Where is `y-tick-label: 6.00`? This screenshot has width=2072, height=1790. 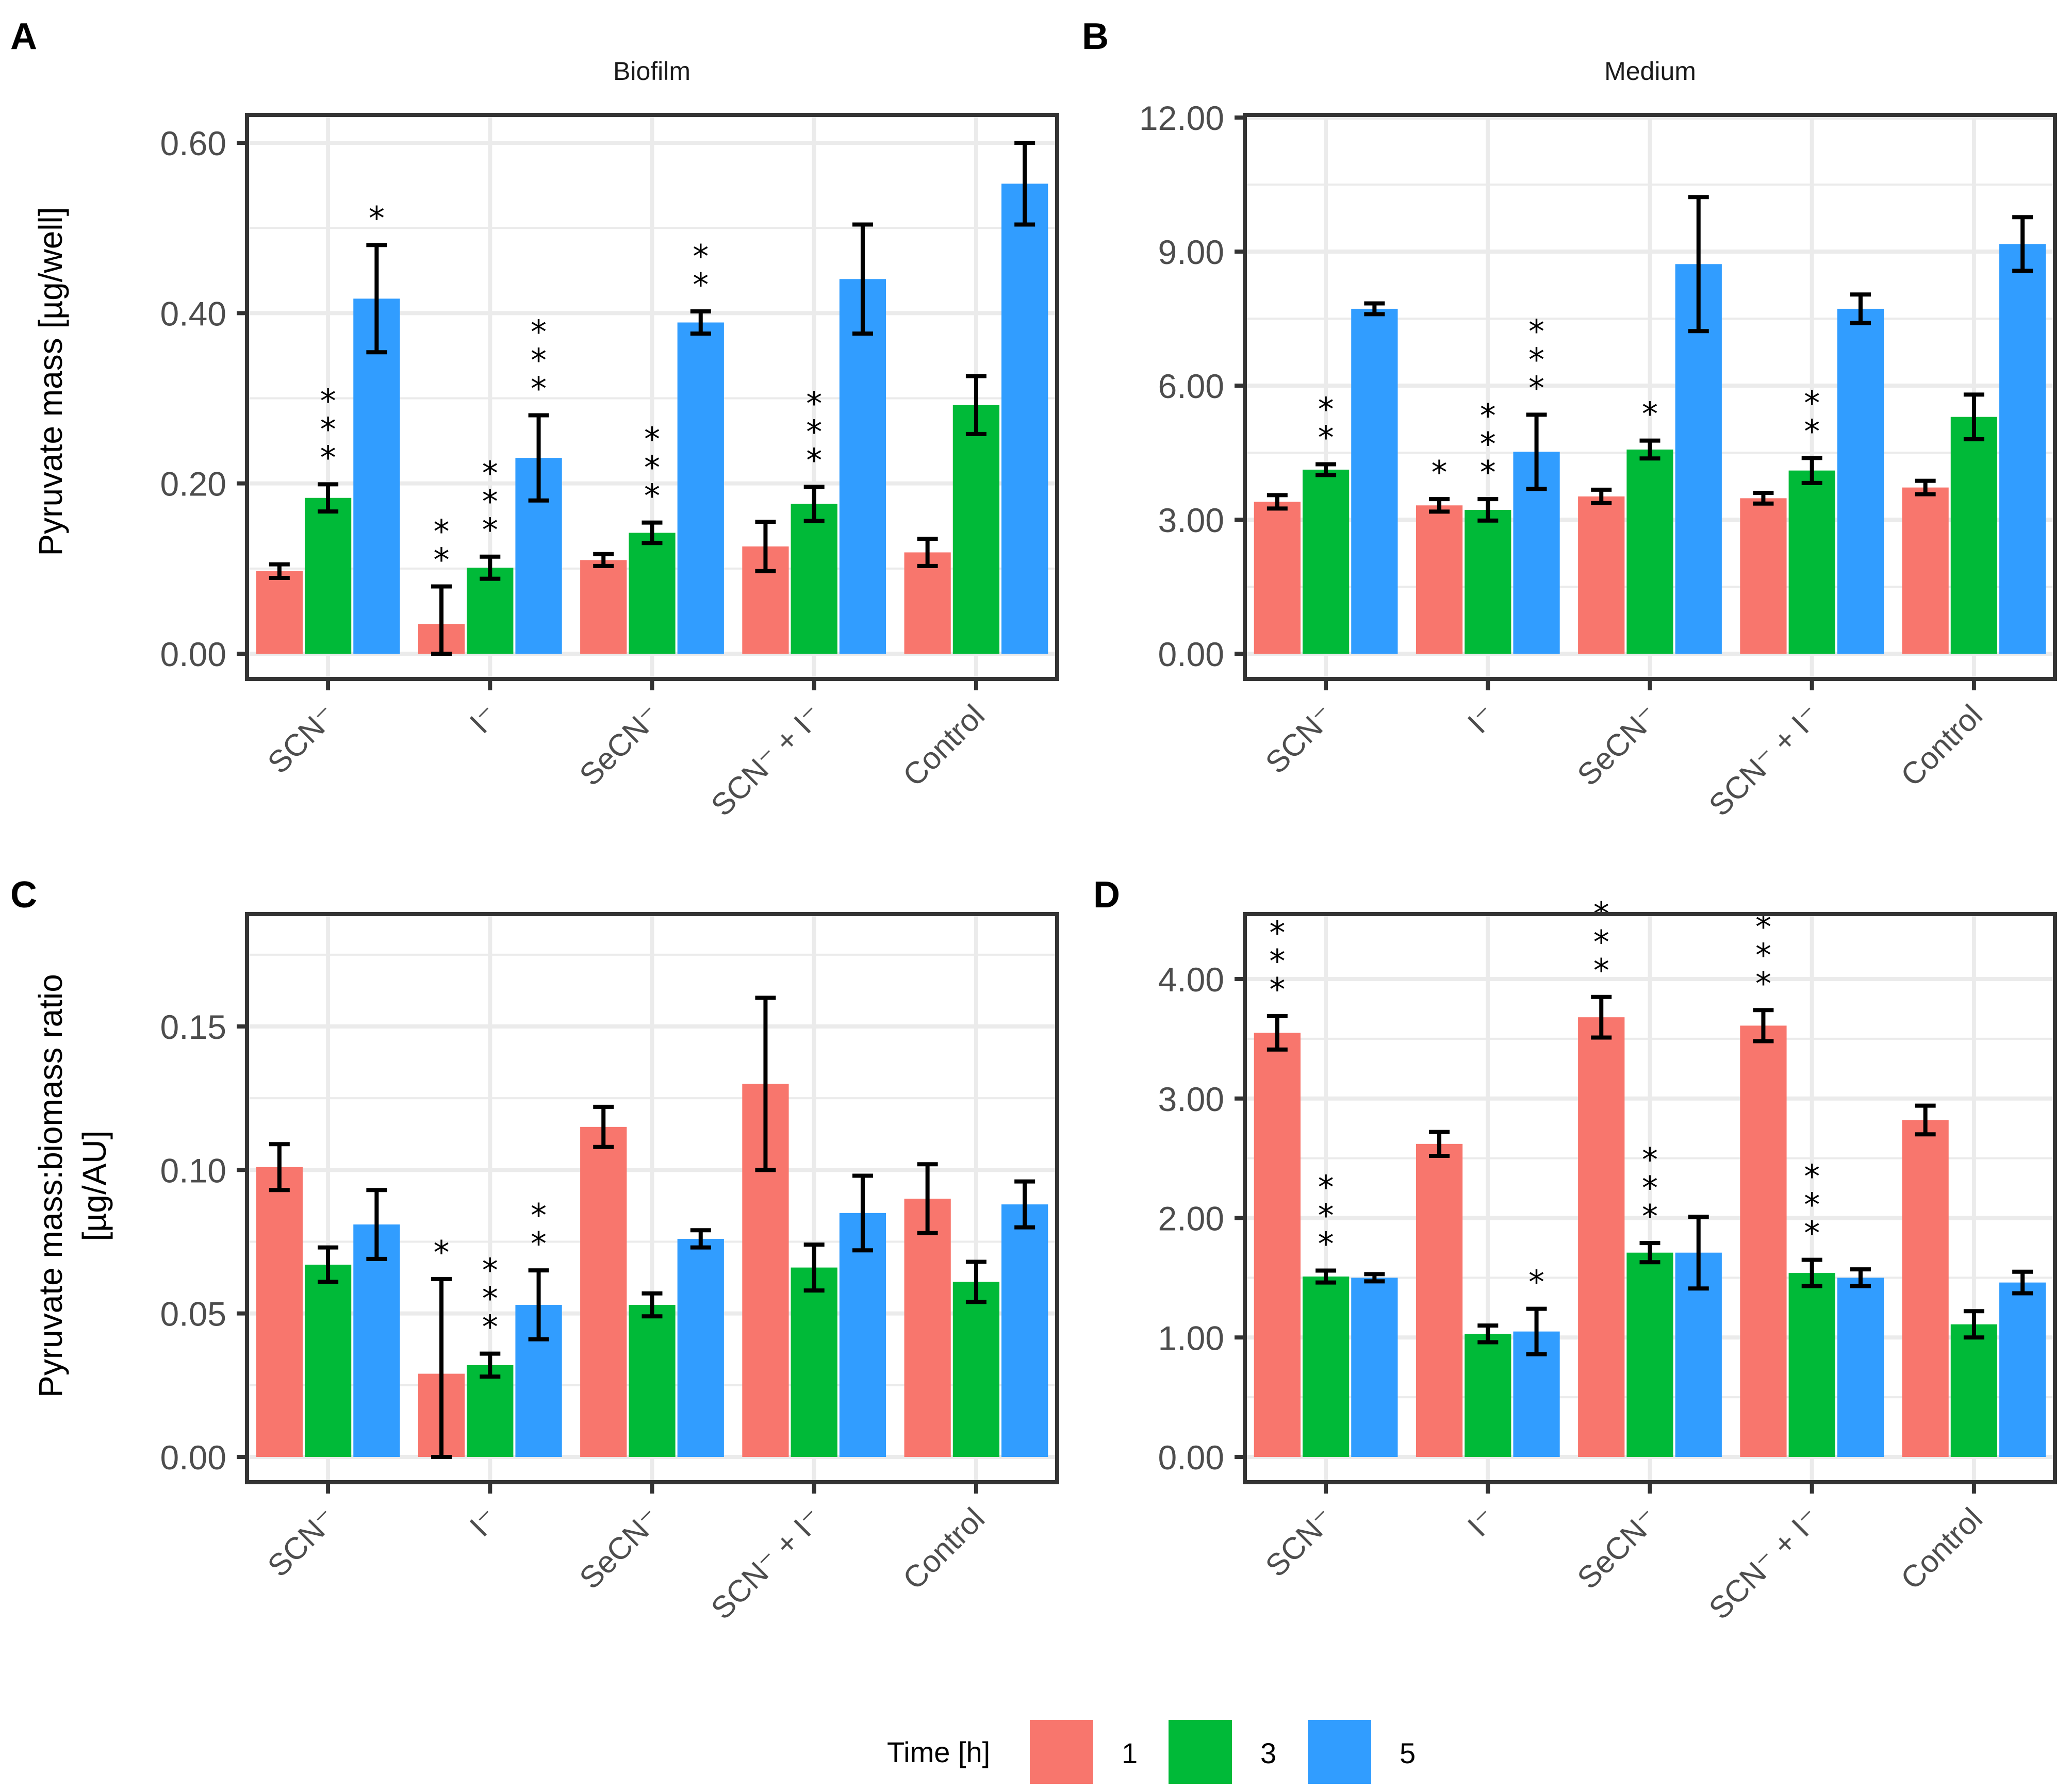
y-tick-label: 6.00 is located at coordinates (1191, 386).